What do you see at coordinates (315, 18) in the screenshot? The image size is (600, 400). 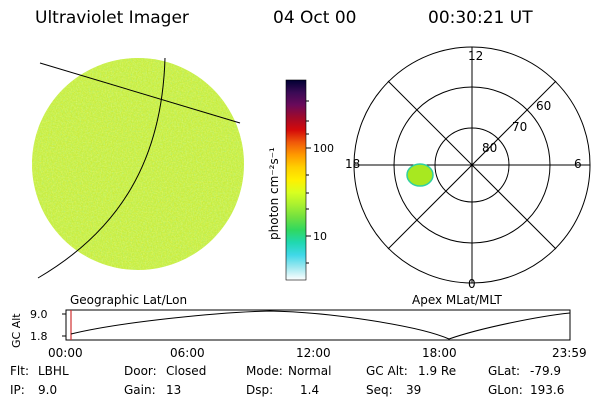 I see `observation-date: 04 Oct 00` at bounding box center [315, 18].